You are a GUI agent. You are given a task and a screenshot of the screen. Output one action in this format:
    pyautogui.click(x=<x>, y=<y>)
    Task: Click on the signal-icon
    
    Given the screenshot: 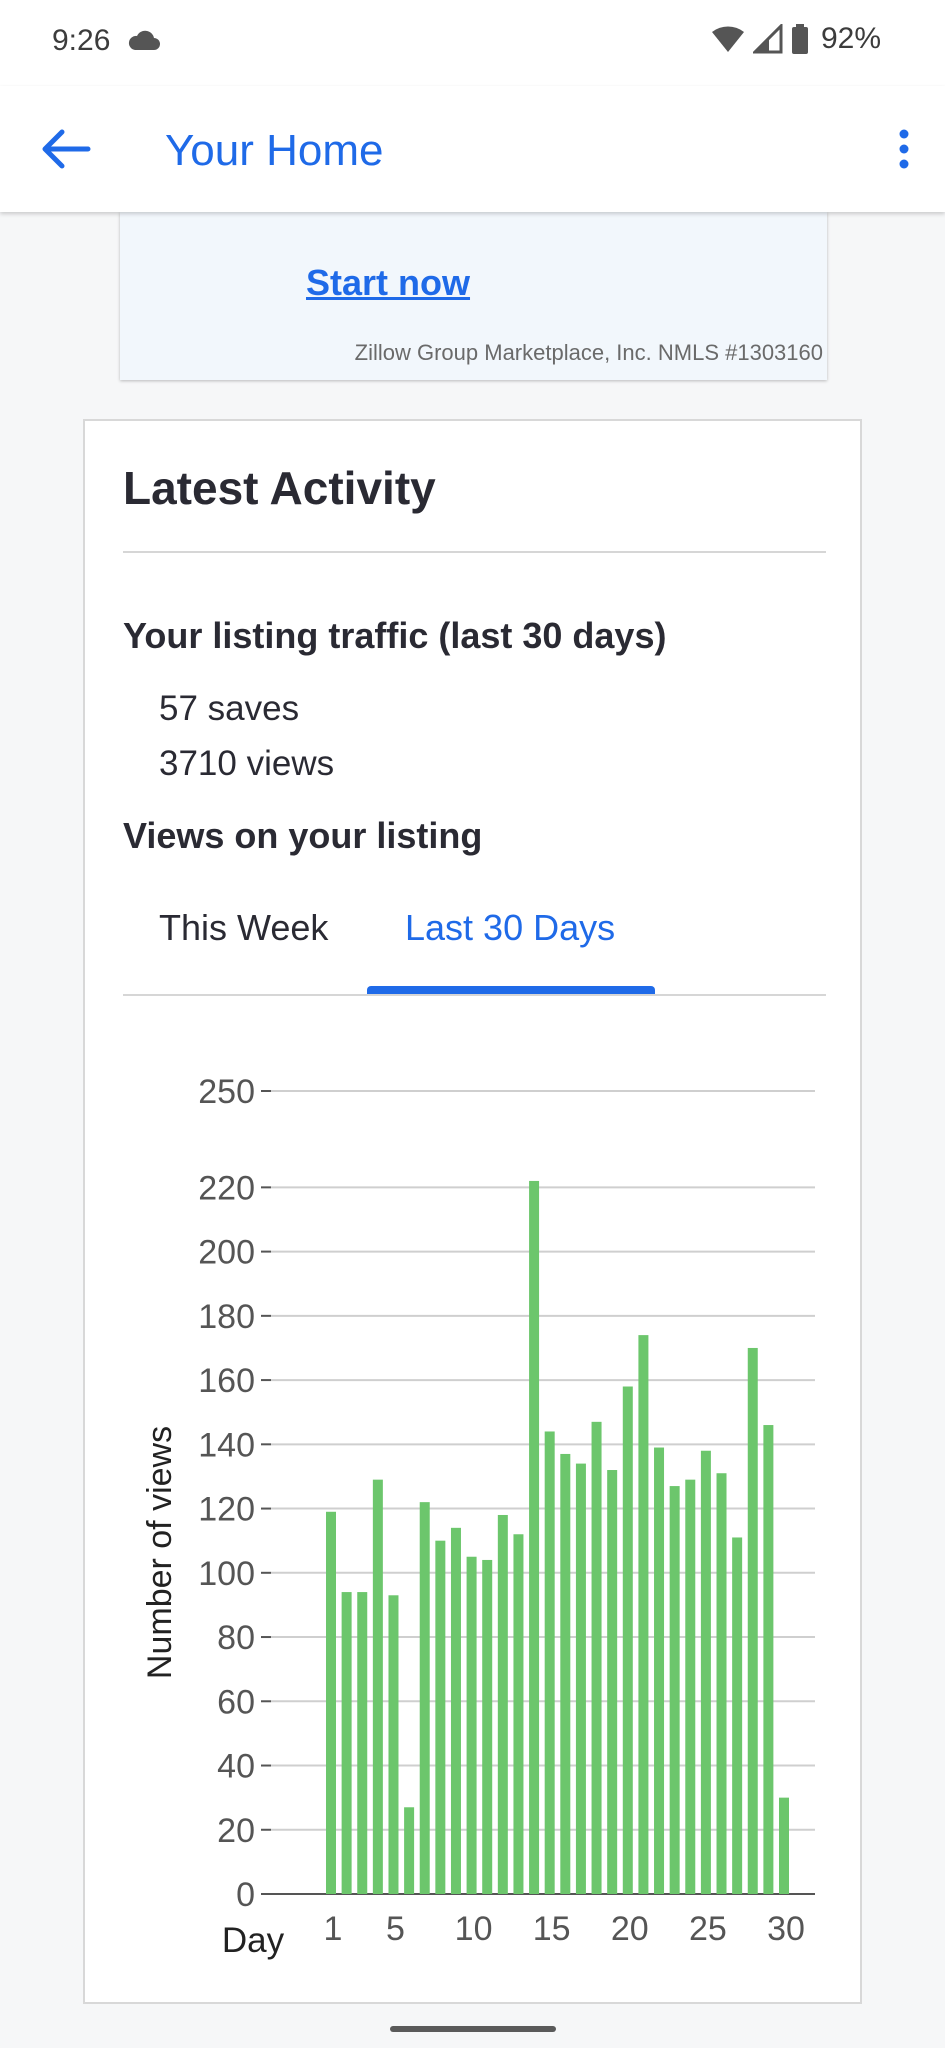 What is the action you would take?
    pyautogui.click(x=767, y=39)
    